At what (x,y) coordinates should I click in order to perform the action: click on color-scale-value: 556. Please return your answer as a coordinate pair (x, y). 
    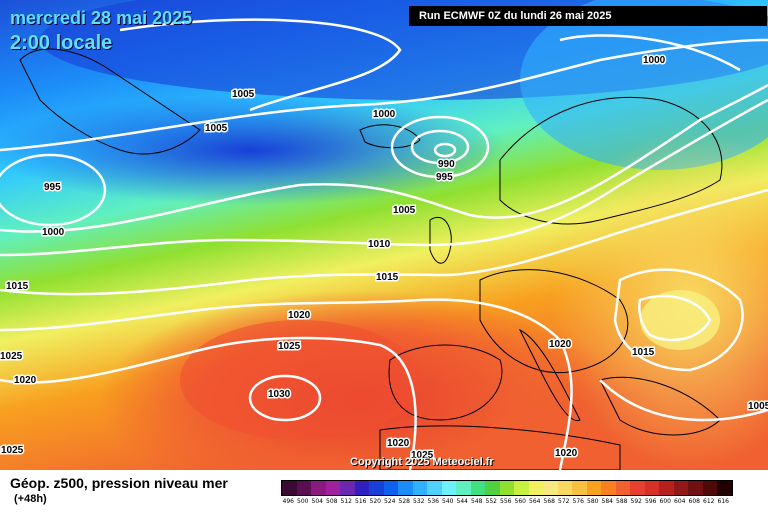
    Looking at the image, I should click on (506, 501).